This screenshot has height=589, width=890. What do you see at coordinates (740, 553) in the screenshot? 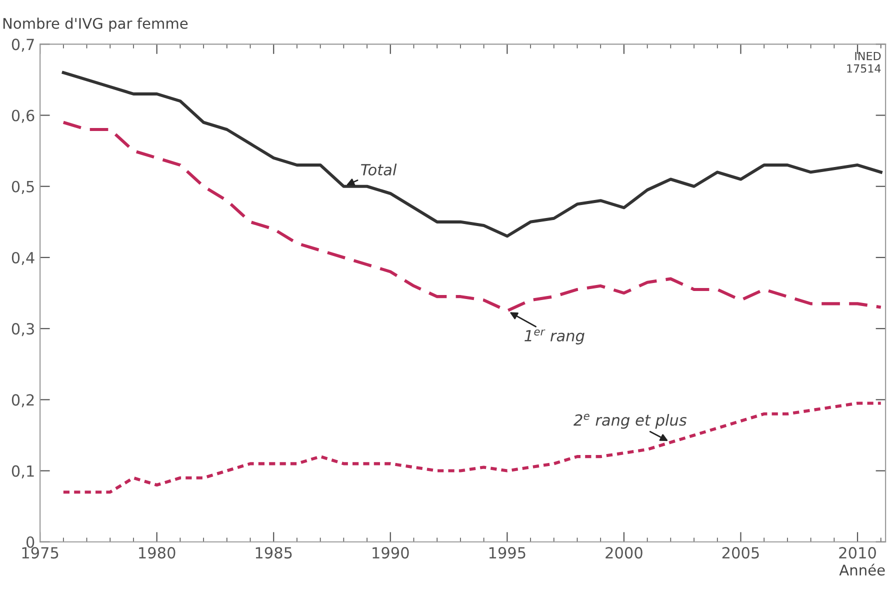
I see `x-tick-label: 2005` at bounding box center [740, 553].